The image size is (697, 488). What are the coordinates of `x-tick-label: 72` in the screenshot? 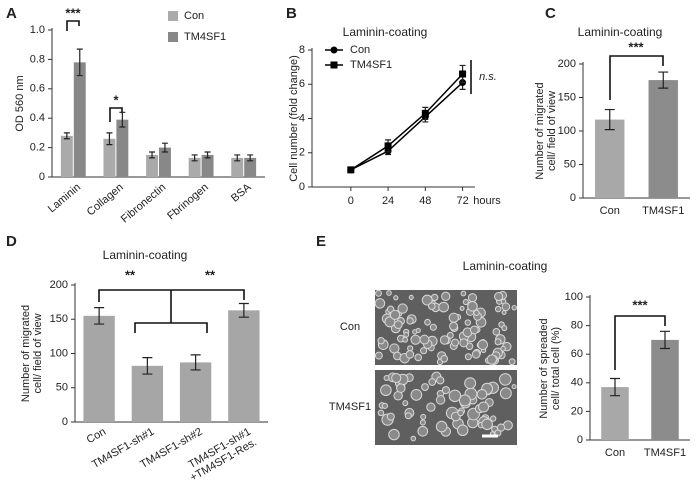 It's located at (462, 201).